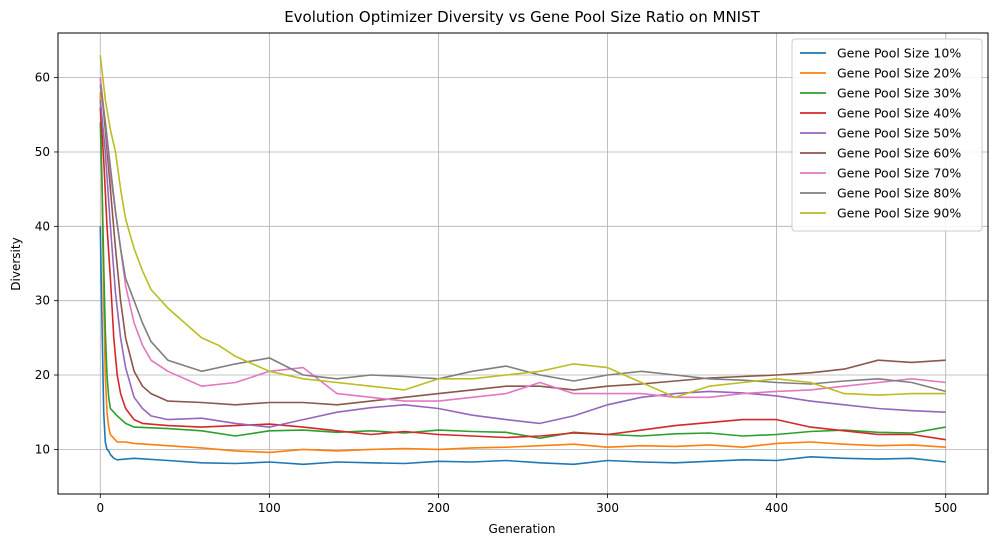 The height and width of the screenshot is (547, 996). I want to click on y-tick-label: 50, so click(42, 152).